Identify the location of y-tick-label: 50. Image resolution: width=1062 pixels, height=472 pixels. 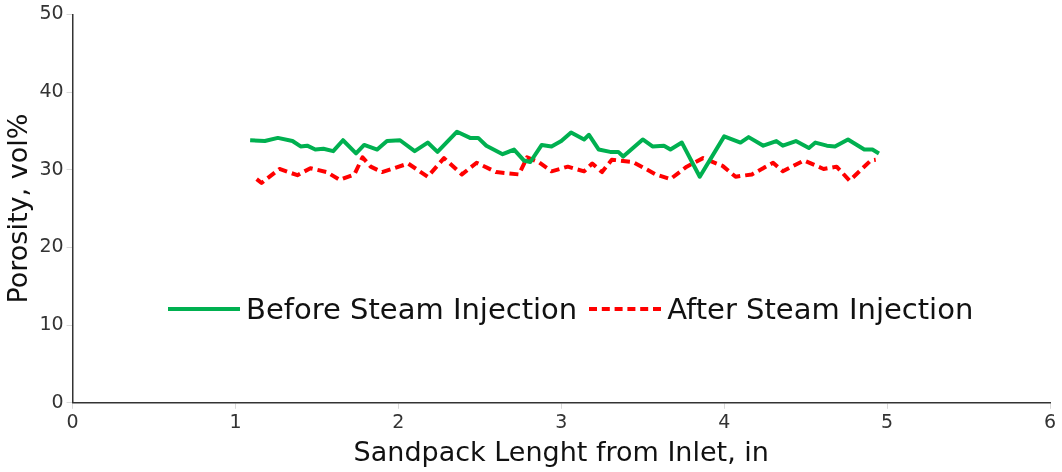
(51, 12).